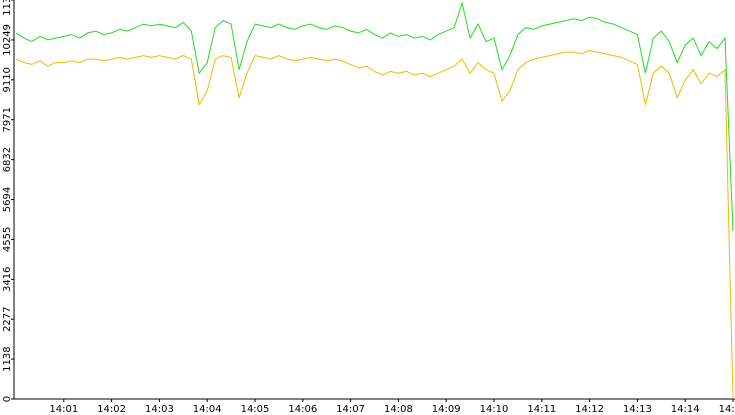 The width and height of the screenshot is (735, 415). I want to click on x-tick-label: 14:04, so click(207, 409).